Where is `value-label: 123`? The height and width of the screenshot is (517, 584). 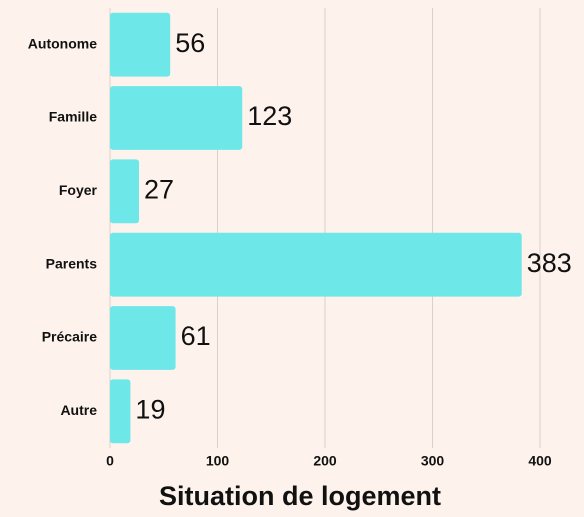
value-label: 123 is located at coordinates (269, 116).